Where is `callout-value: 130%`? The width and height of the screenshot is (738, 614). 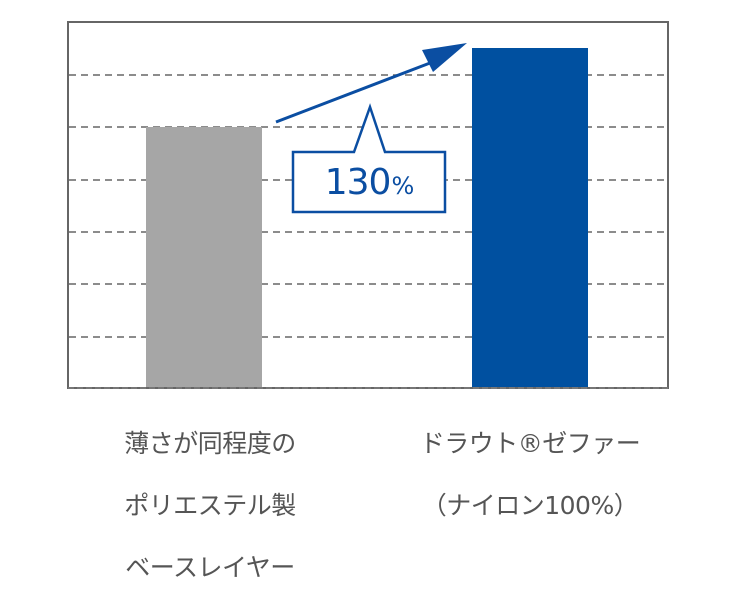 callout-value: 130% is located at coordinates (369, 182).